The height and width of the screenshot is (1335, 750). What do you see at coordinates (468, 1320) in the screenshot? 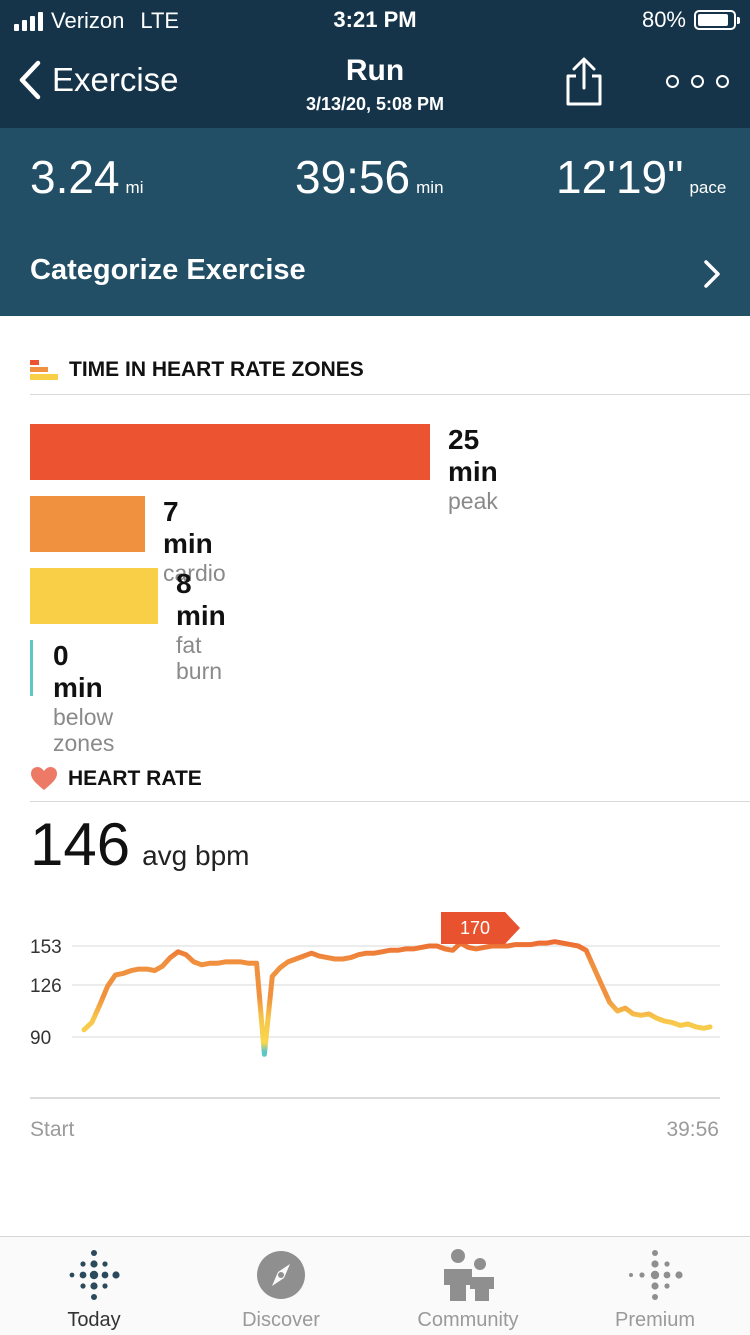
I see `tab-label: Community` at bounding box center [468, 1320].